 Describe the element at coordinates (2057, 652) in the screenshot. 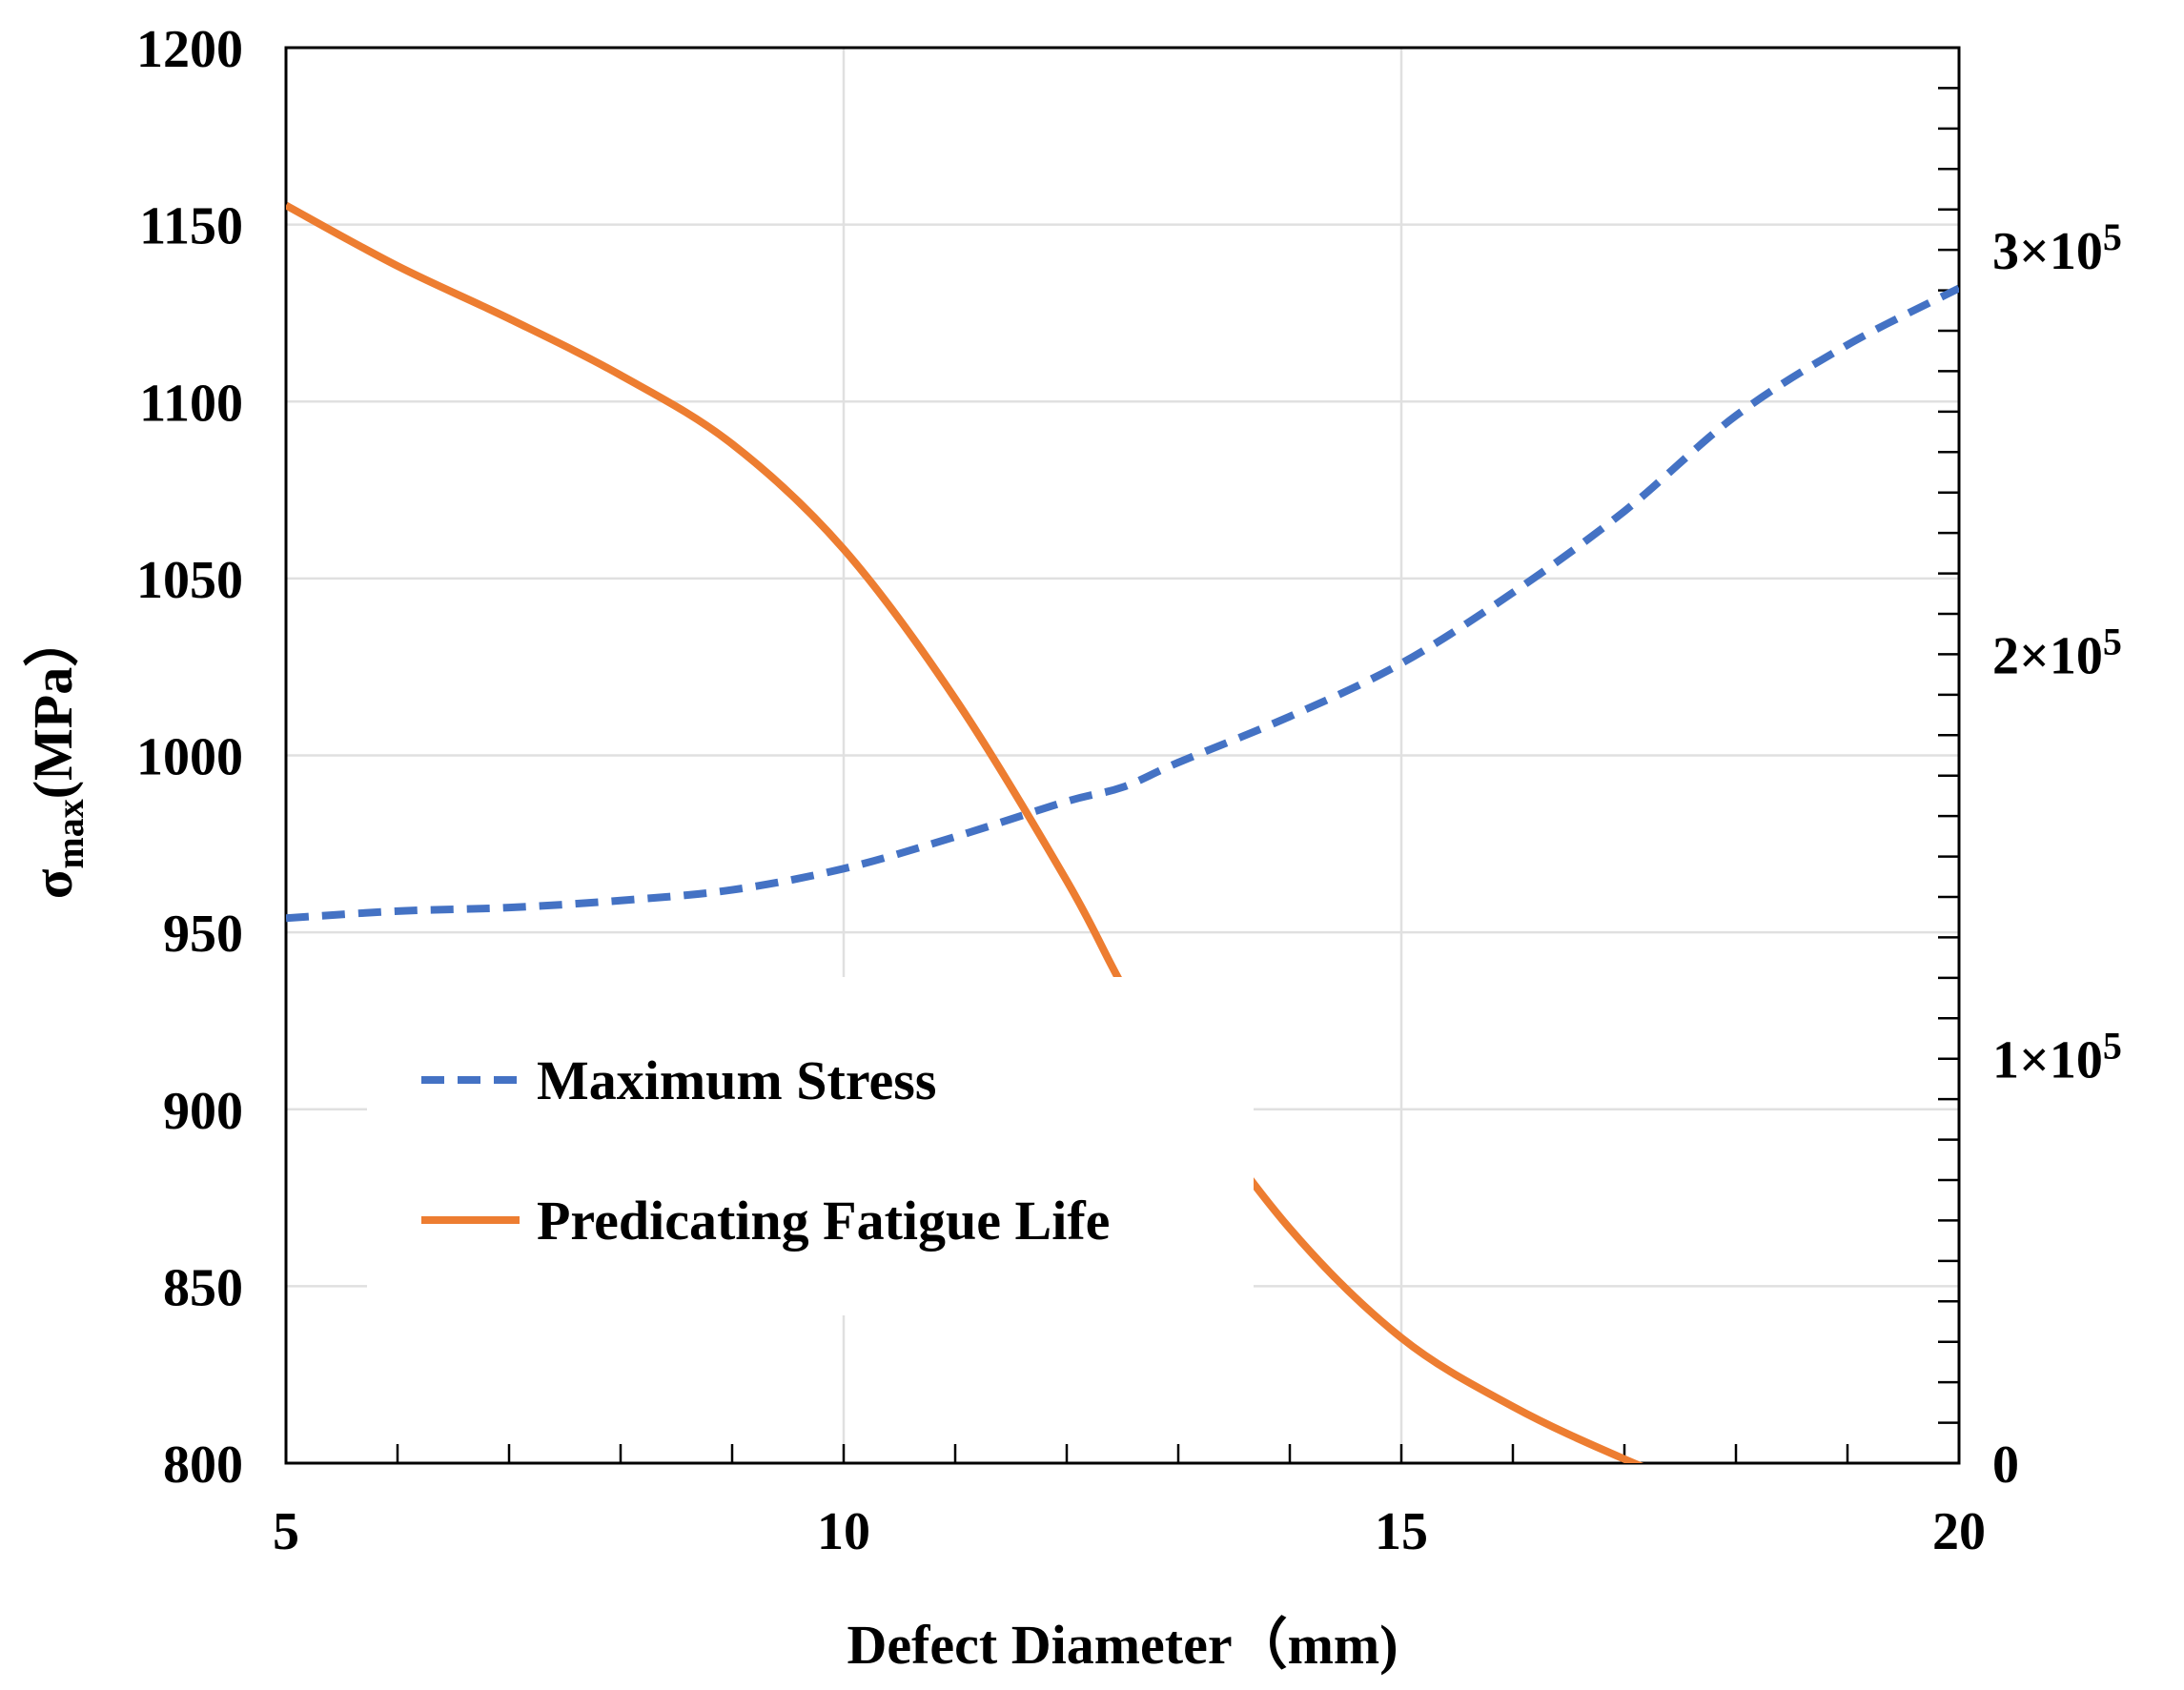

I see `y-right-tick-label: 2×10⁵` at that location.